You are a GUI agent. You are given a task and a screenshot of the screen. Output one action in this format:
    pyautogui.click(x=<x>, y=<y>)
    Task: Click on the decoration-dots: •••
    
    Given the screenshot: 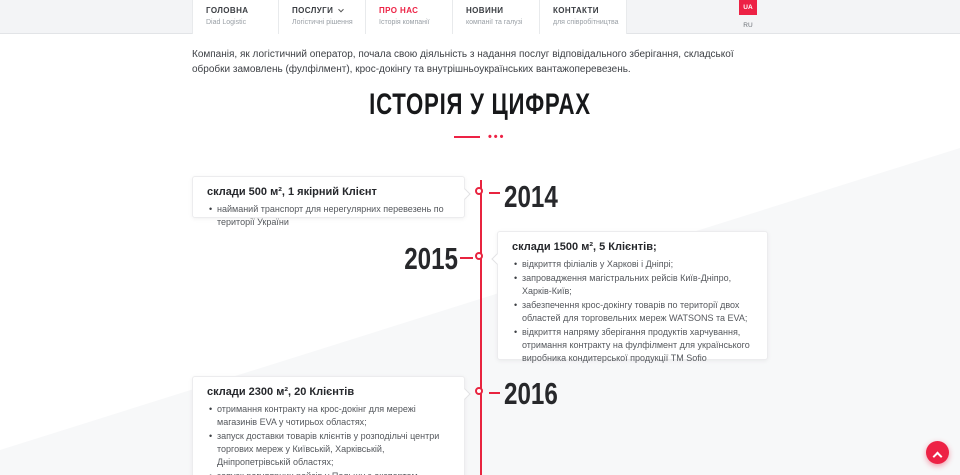 What is the action you would take?
    pyautogui.click(x=496, y=136)
    